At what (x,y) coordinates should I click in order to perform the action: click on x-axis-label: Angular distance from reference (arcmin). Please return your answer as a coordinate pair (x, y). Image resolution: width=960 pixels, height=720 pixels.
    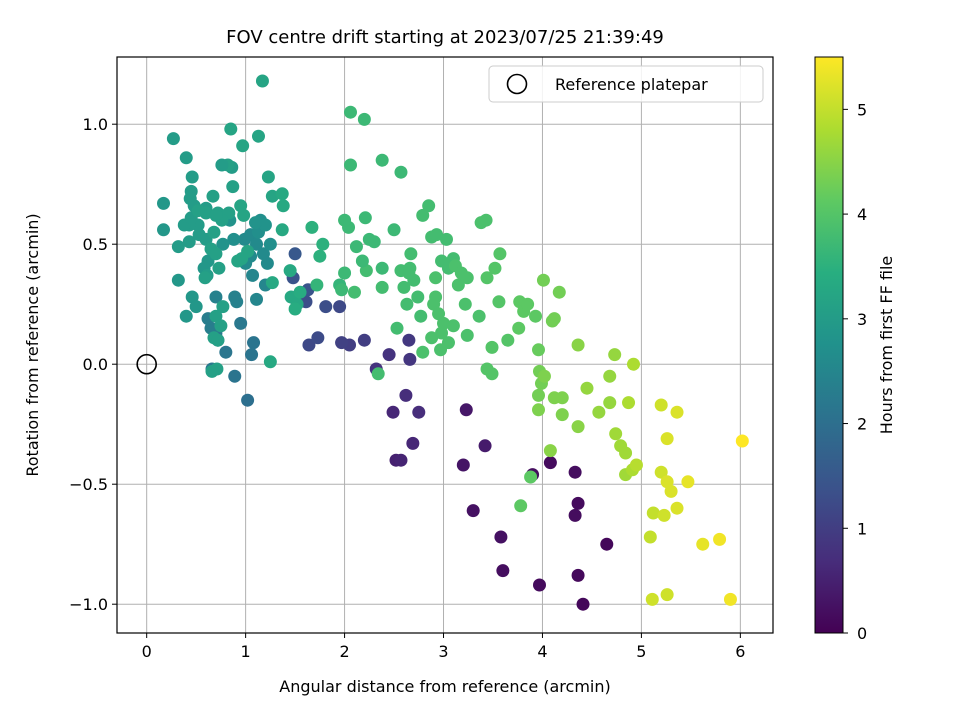
    Looking at the image, I should click on (444, 686).